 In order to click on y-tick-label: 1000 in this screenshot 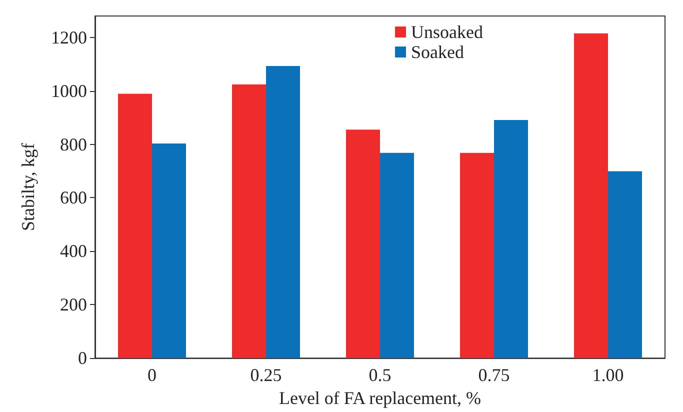, I will do `click(69, 90)`.